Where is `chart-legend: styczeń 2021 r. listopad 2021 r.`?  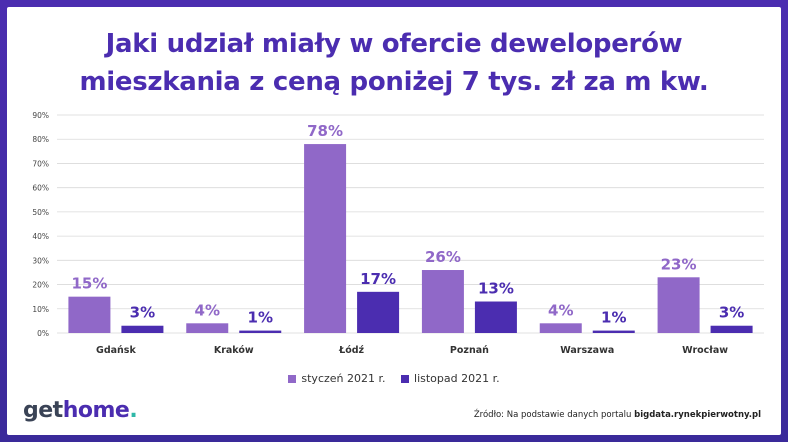
chart-legend: styczeń 2021 r. listopad 2021 r. is located at coordinates (394, 379).